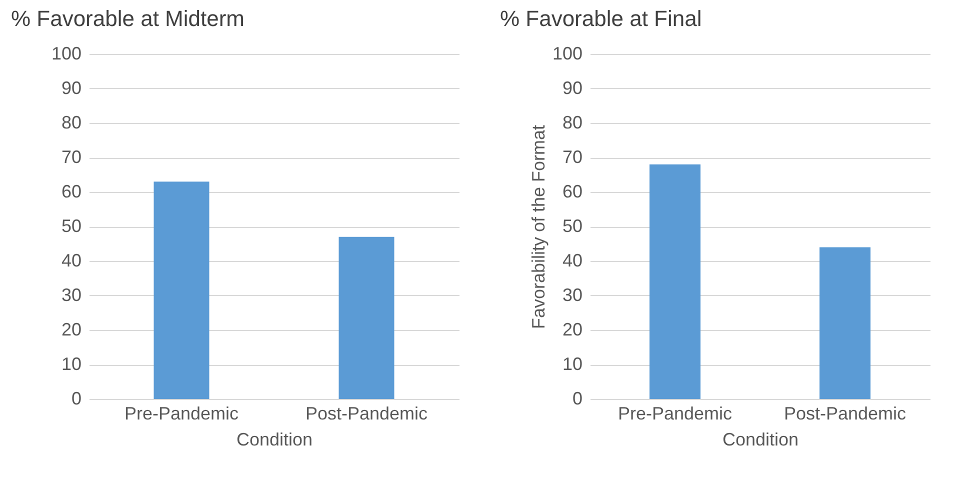 This screenshot has height=484, width=967. What do you see at coordinates (127, 18) in the screenshot?
I see `chart-title: % Favorable at Midterm` at bounding box center [127, 18].